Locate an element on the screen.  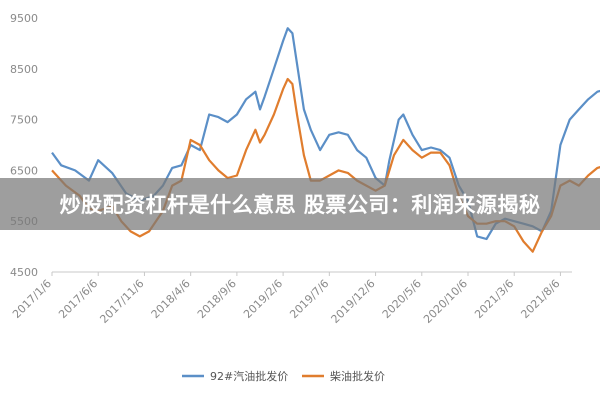
x-tick-label: 2019/12/6 is located at coordinates (353, 301).